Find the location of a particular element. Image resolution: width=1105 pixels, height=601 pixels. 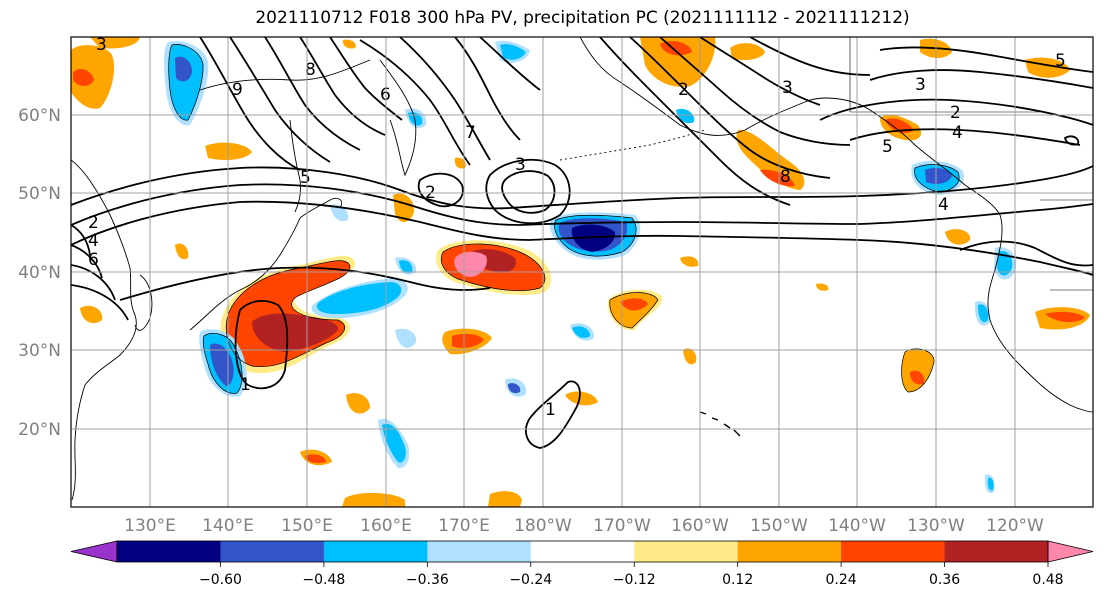

coastline-japan is located at coordinates (245, 274).